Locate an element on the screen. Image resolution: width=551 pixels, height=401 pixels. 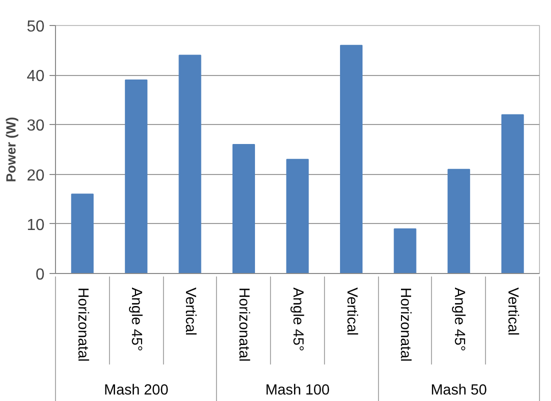
y-tick-label: 0 is located at coordinates (40, 275).